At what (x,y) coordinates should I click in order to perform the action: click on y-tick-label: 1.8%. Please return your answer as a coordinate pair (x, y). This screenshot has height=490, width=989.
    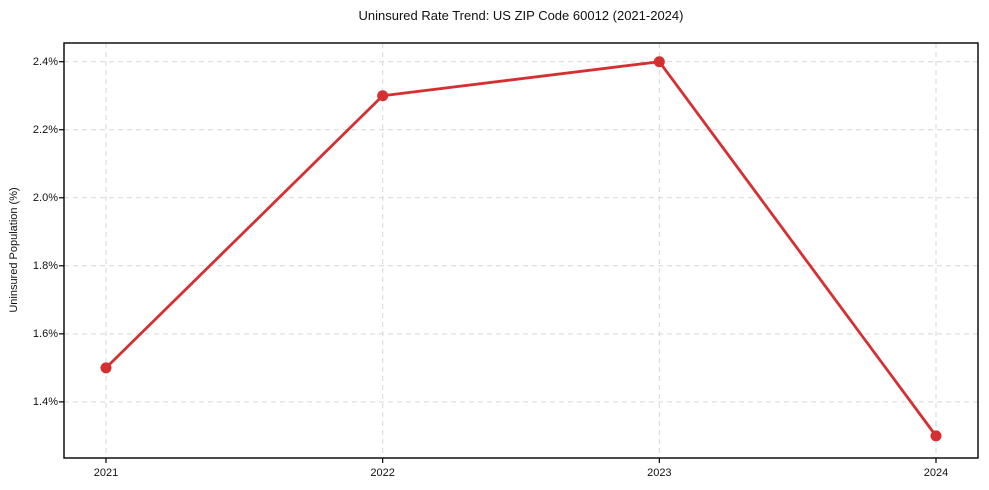
    Looking at the image, I should click on (45, 265).